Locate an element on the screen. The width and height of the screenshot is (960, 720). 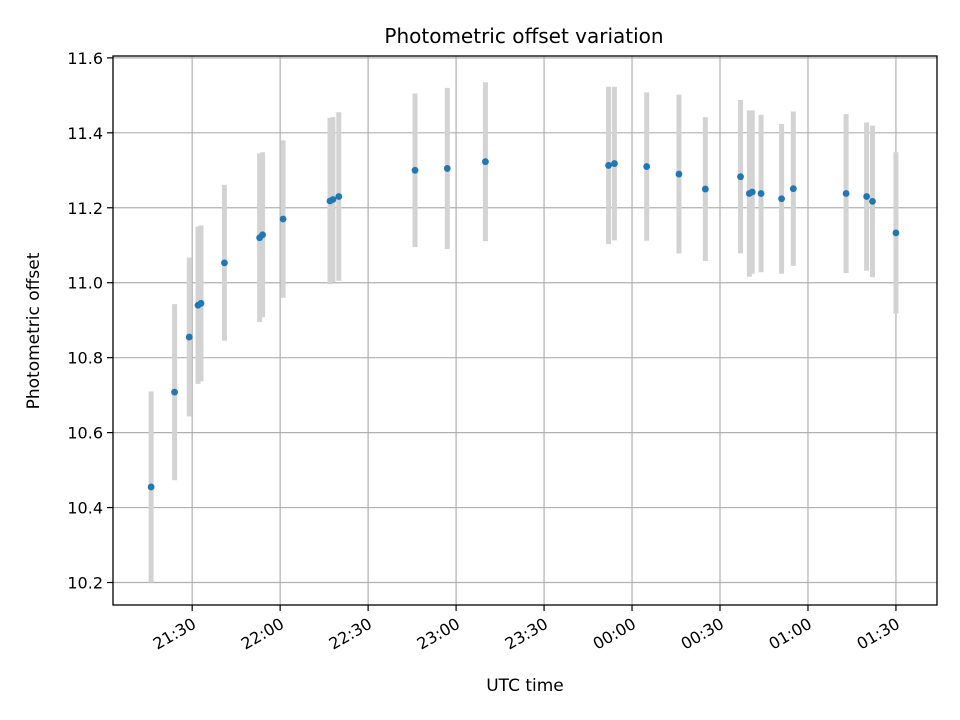
y-tick-label: 11.4 is located at coordinates (85, 133).